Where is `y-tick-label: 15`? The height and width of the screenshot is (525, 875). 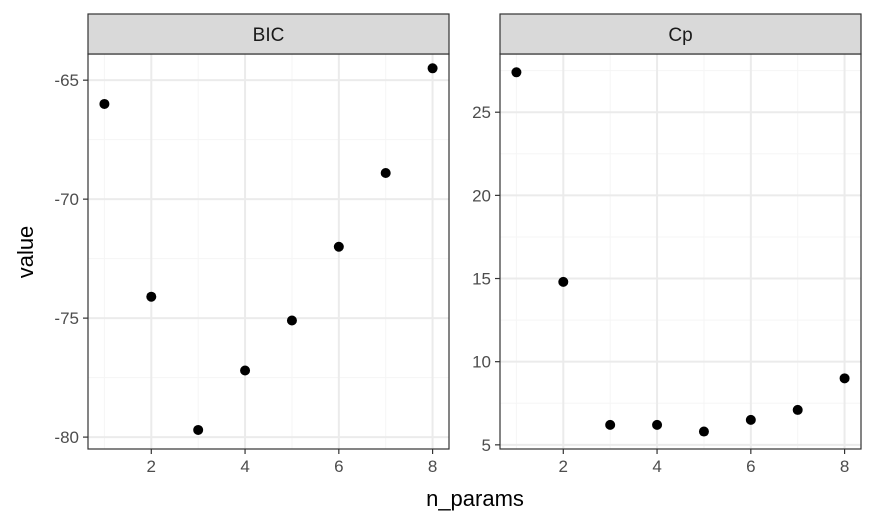 y-tick-label: 15 is located at coordinates (481, 279).